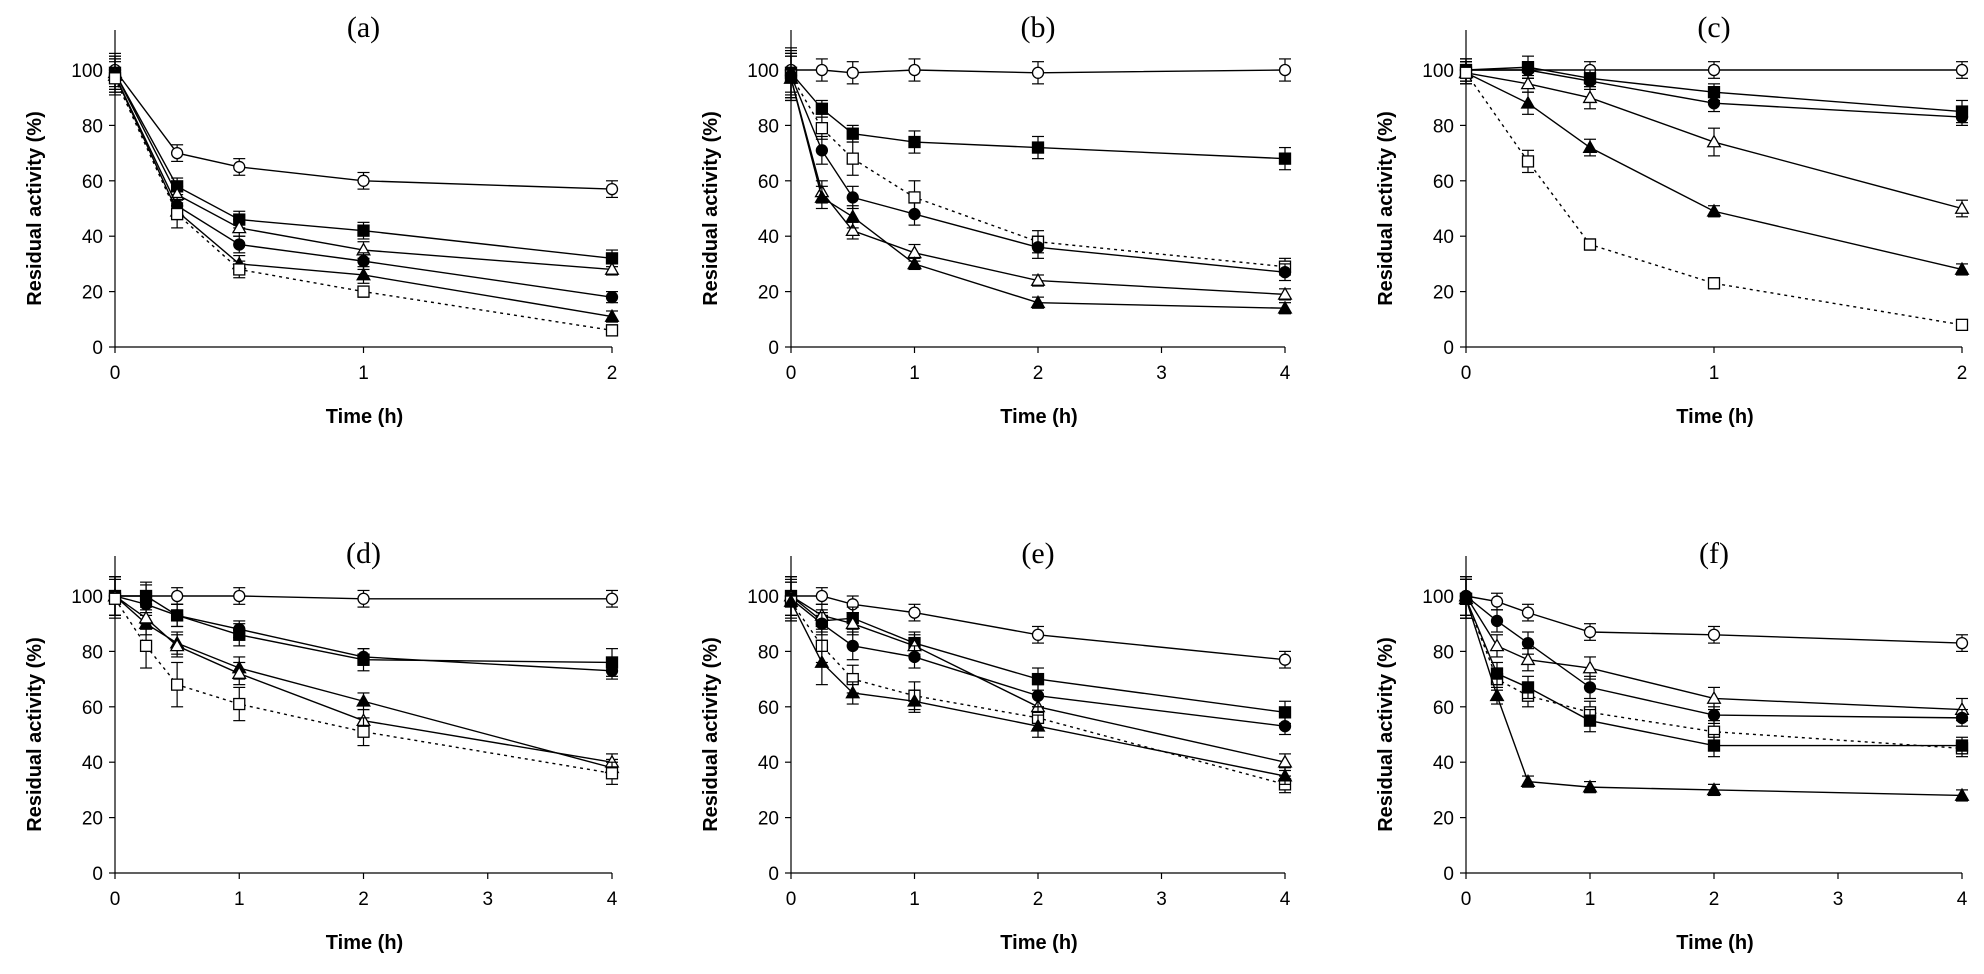  I want to click on series-filled-triangle, so click(1038, 683).